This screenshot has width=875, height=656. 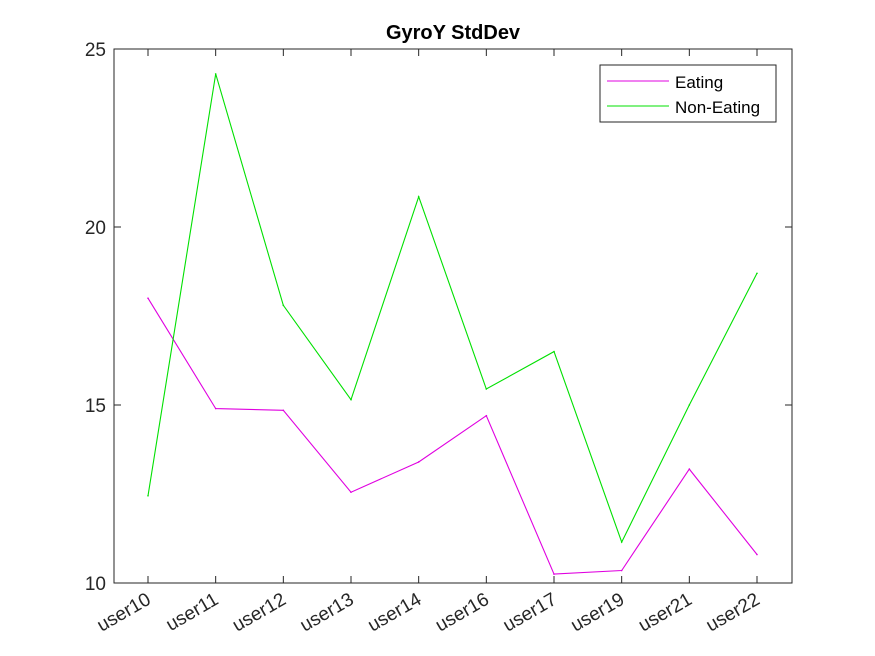 I want to click on legend-box, so click(x=688, y=93).